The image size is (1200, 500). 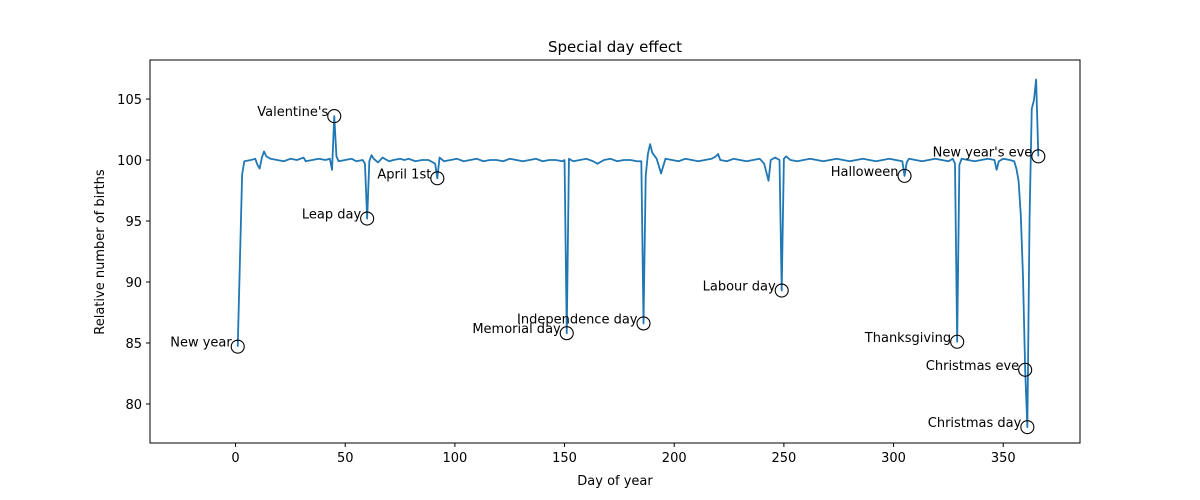 I want to click on annotation-label: Memorial day, so click(x=516, y=329).